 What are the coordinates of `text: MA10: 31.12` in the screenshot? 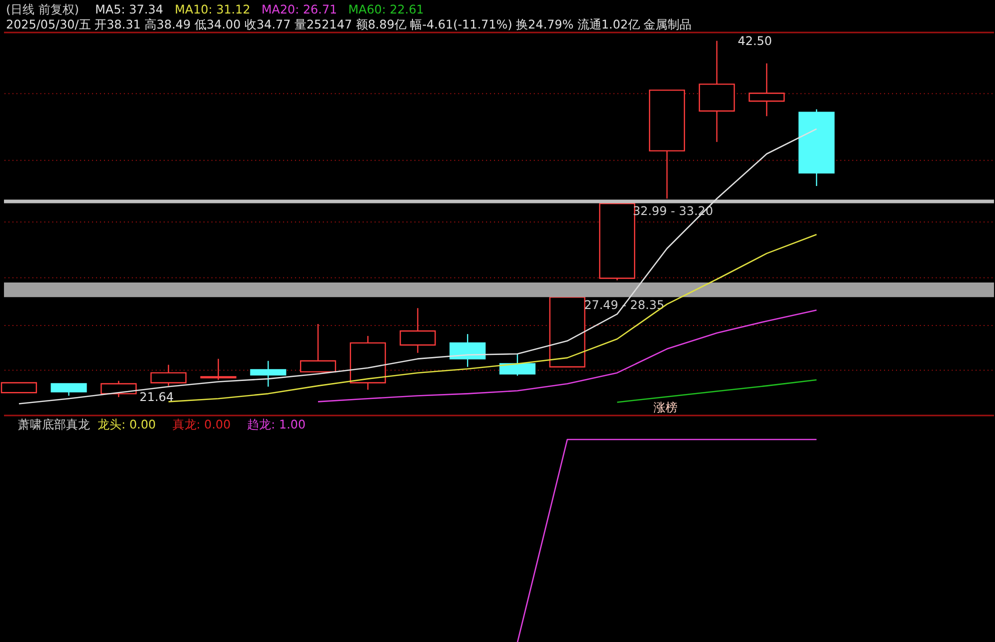 It's located at (212, 9).